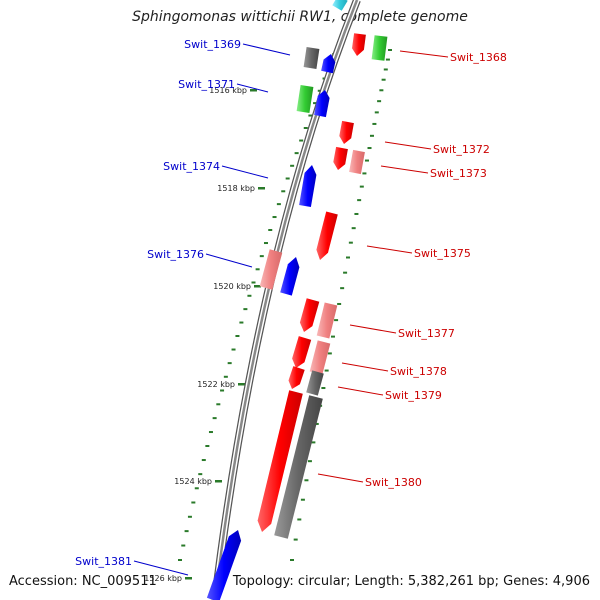  Describe the element at coordinates (426, 333) in the screenshot. I see `gene-label-right: Swit_1377` at that location.